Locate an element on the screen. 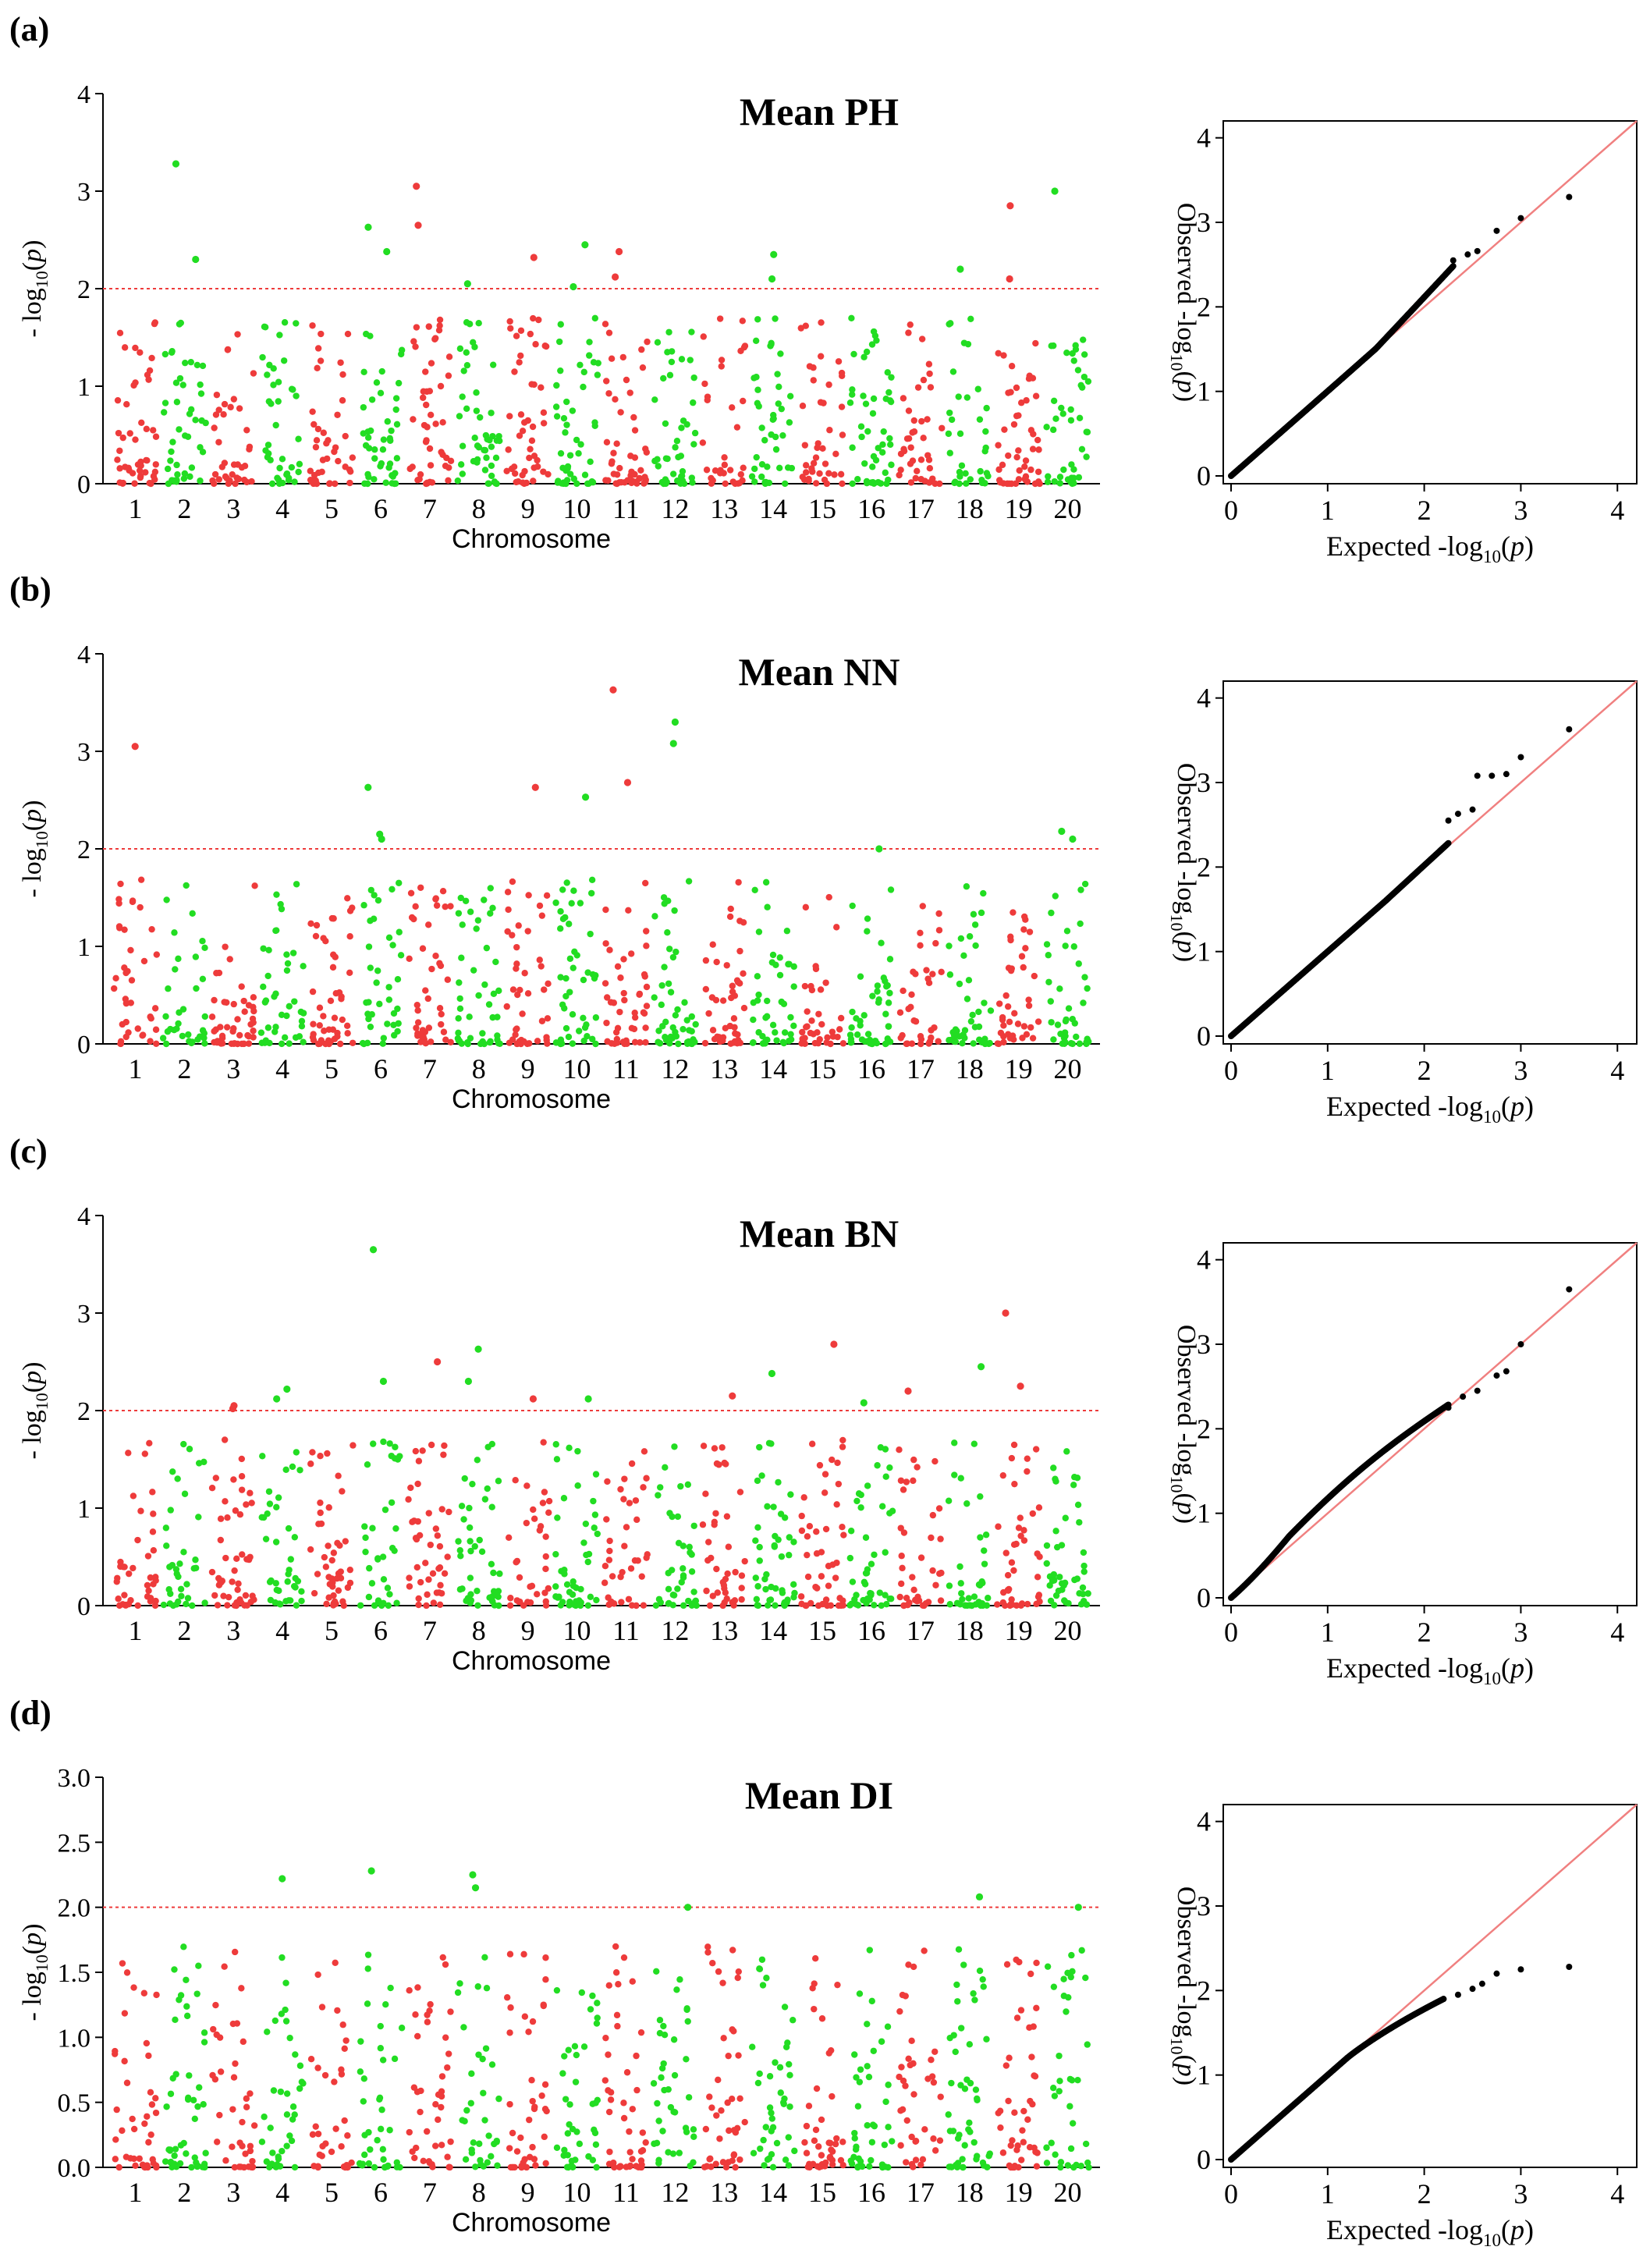 This screenshot has height=2268, width=1650. chromosome-tick-label: 2 is located at coordinates (184, 1631).